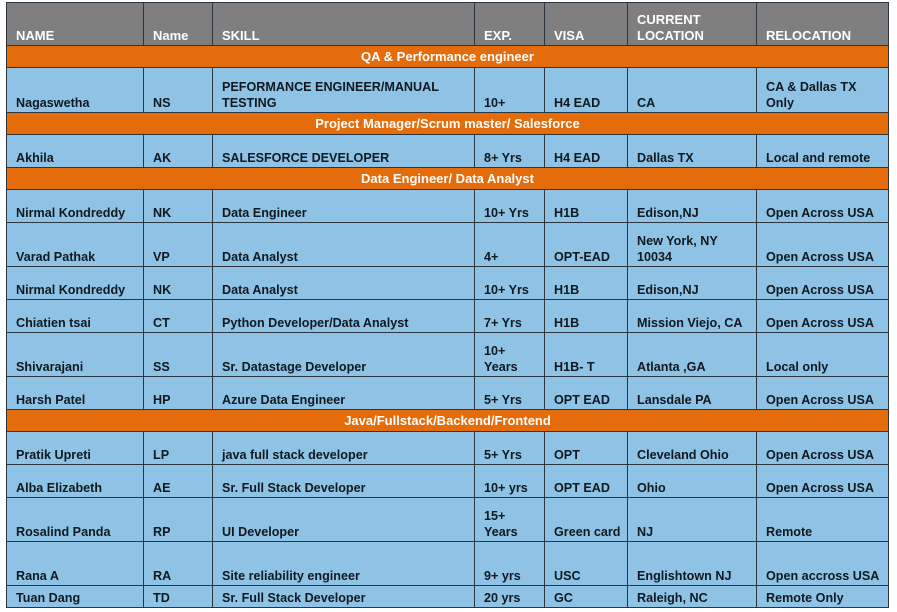  What do you see at coordinates (692, 316) in the screenshot?
I see `cell-current-location: Mission Viejo, CA` at bounding box center [692, 316].